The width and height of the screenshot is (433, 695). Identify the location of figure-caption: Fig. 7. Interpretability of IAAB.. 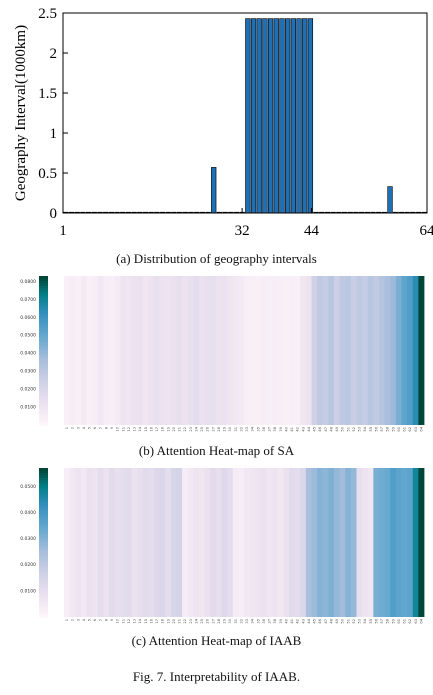
(216, 676).